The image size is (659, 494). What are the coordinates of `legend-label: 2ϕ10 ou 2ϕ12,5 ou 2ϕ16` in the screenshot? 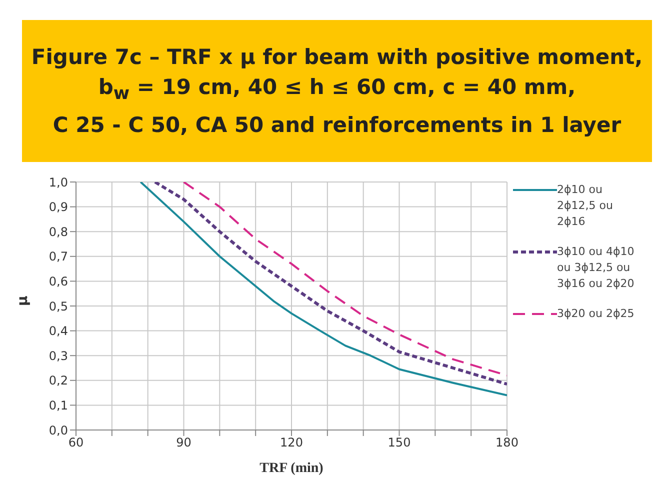 It's located at (585, 206).